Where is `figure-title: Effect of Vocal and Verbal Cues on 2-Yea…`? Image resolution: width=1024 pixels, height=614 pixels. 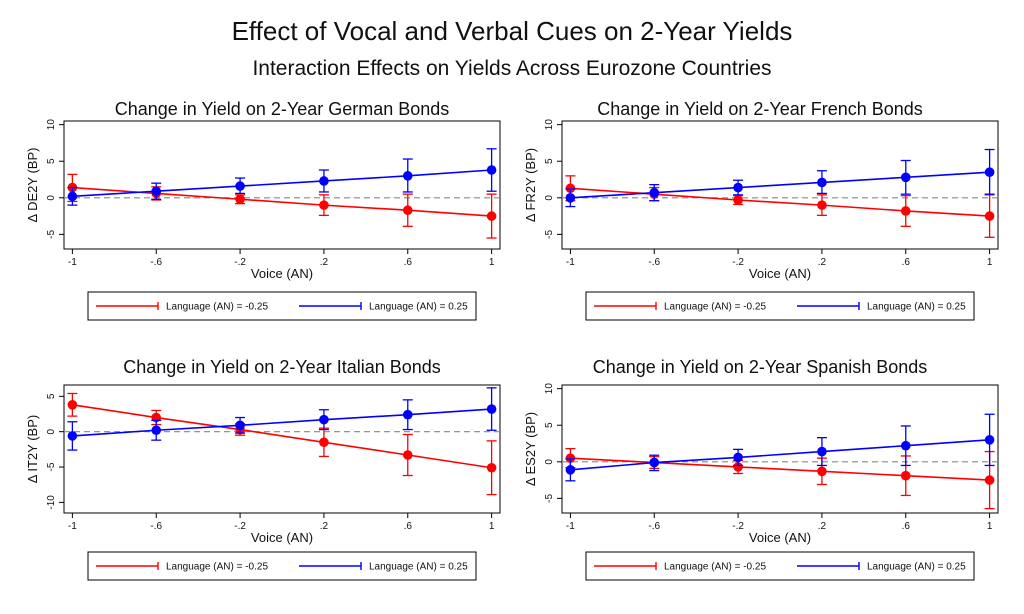 figure-title: Effect of Vocal and Verbal Cues on 2-Yea… is located at coordinates (512, 31).